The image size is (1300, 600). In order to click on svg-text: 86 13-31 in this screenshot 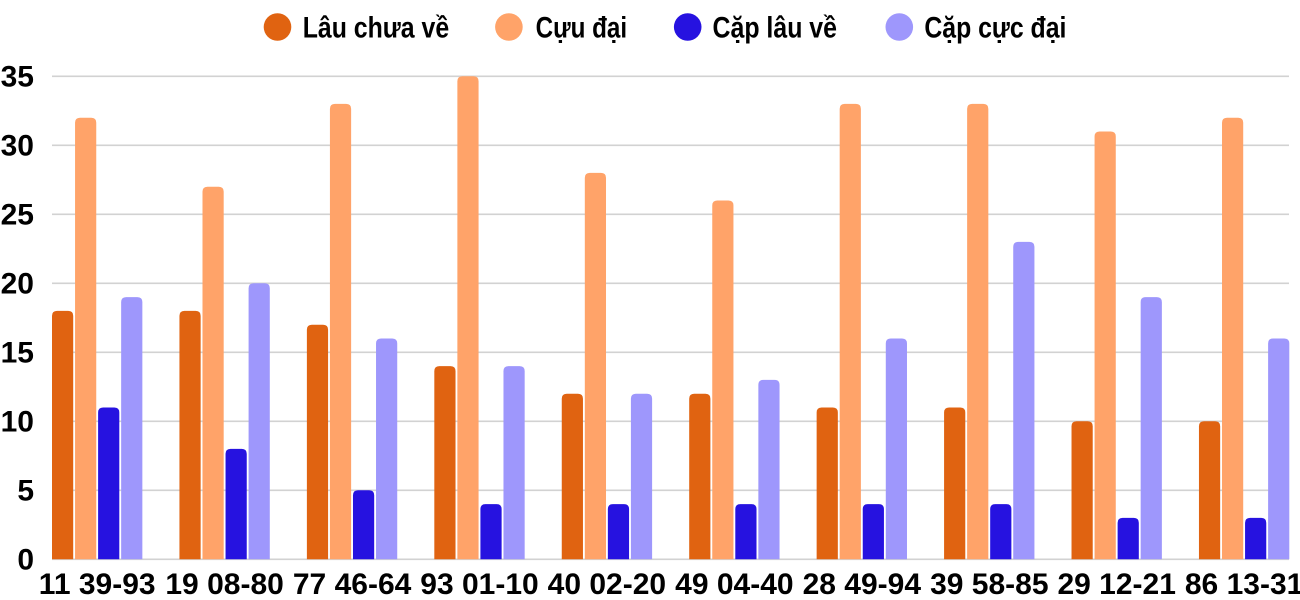, I will do `click(1242, 584)`.